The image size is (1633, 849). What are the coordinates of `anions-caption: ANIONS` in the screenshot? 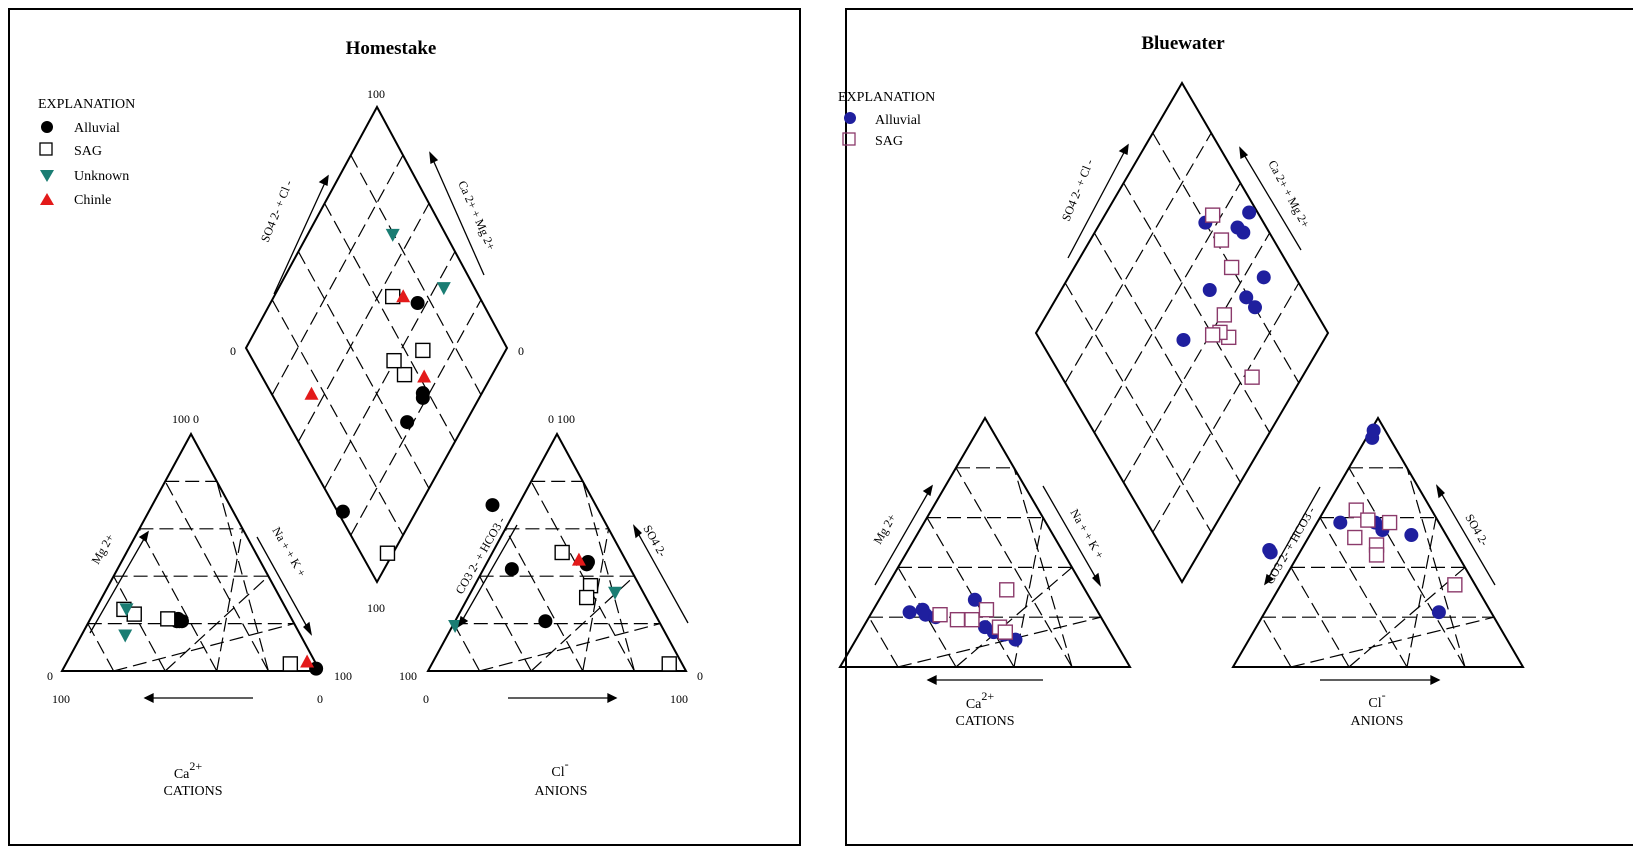 It's located at (561, 791).